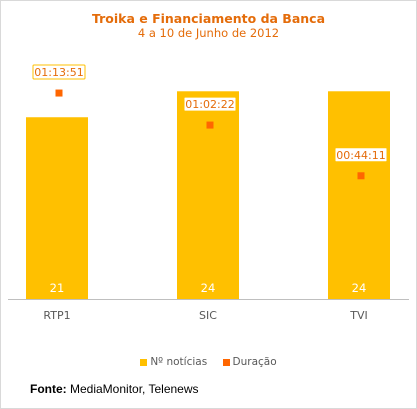  I want to click on duration-marker-tvi, so click(361, 176).